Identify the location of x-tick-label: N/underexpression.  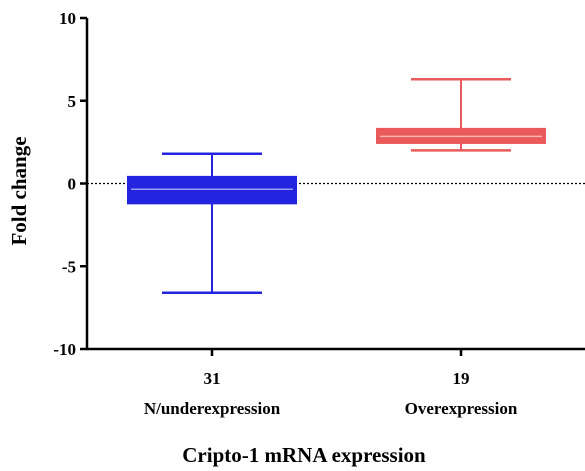
(212, 408).